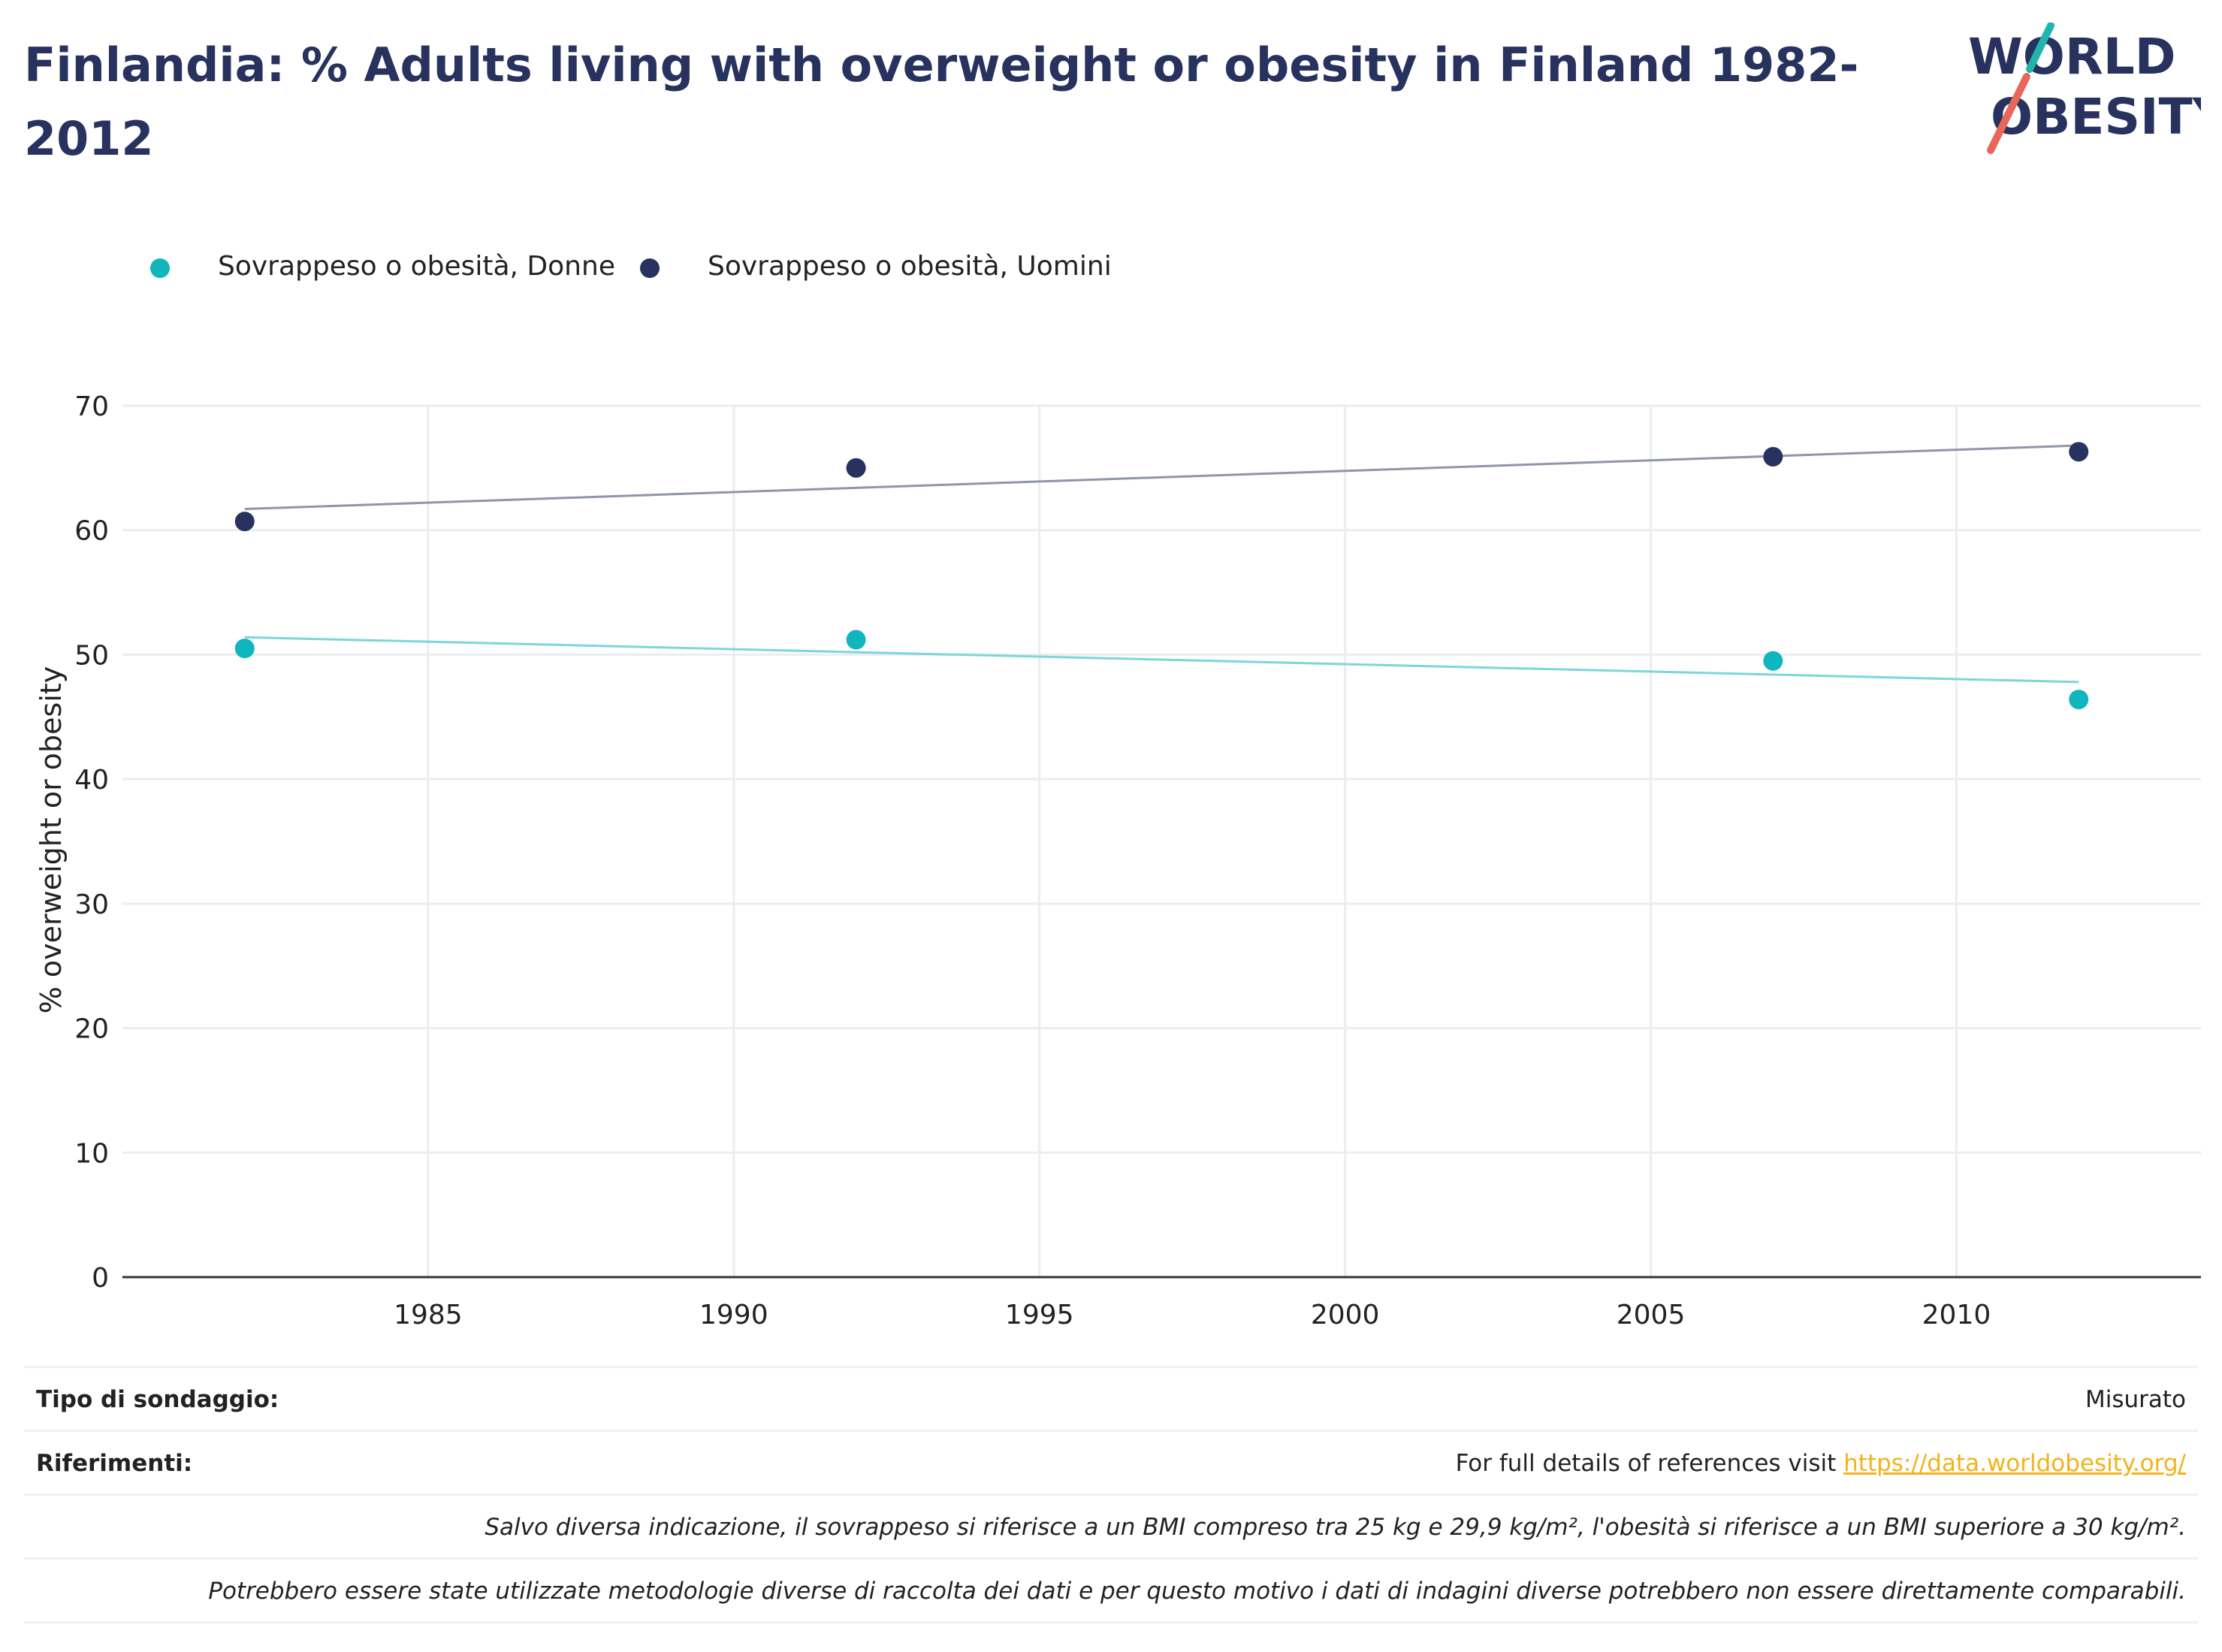  I want to click on info-row-survey-type: Tipo di sondaggio: Misurato, so click(1111, 1398).